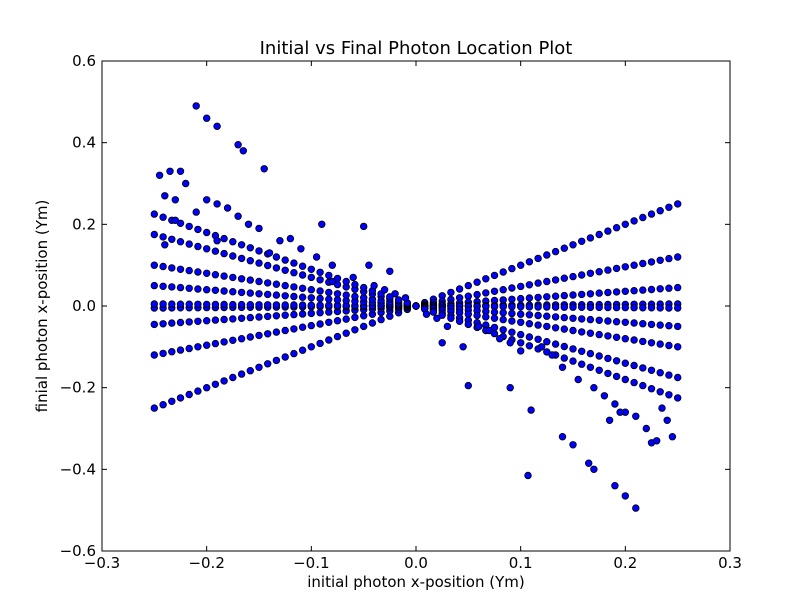 The width and height of the screenshot is (812, 612). What do you see at coordinates (78, 551) in the screenshot?
I see `y-tick-label: −0.6` at bounding box center [78, 551].